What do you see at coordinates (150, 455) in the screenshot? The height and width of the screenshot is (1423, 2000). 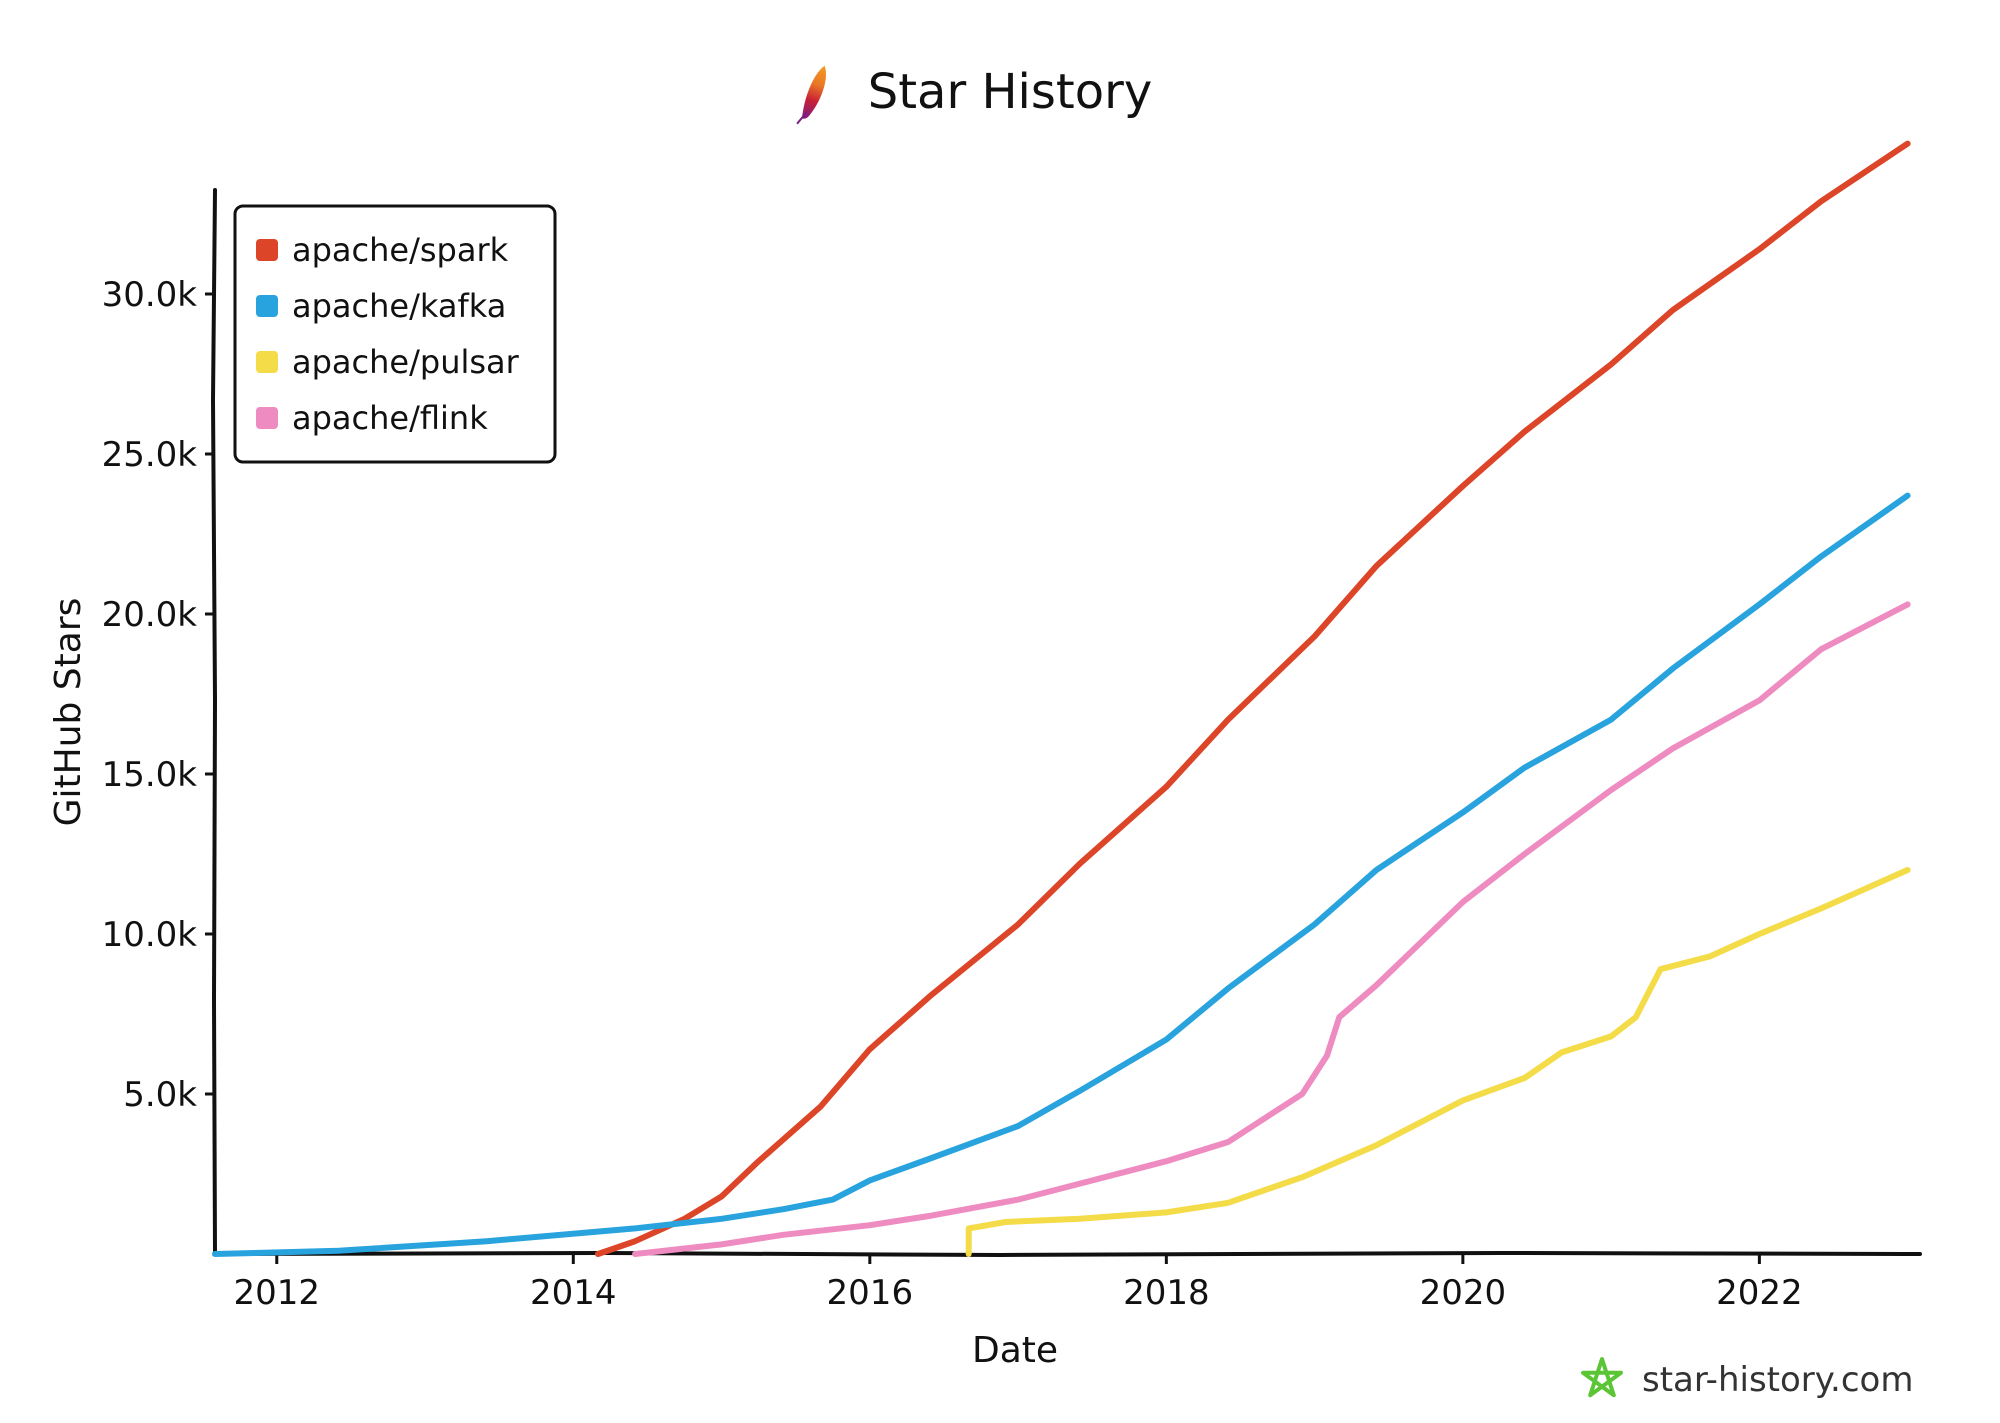 I see `y-tick-label: 25.0k` at bounding box center [150, 455].